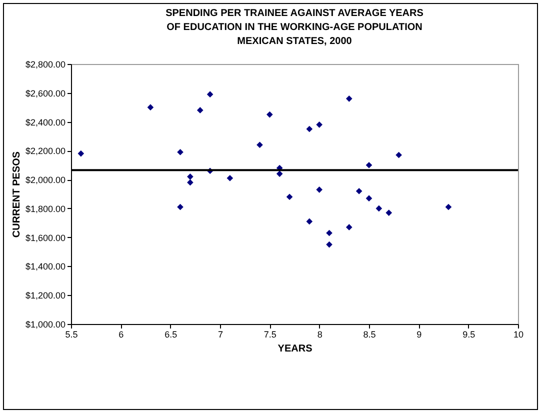 This screenshot has height=415, width=543. Describe the element at coordinates (16, 194) in the screenshot. I see `y-axis-title: CURRENT PESOS` at that location.